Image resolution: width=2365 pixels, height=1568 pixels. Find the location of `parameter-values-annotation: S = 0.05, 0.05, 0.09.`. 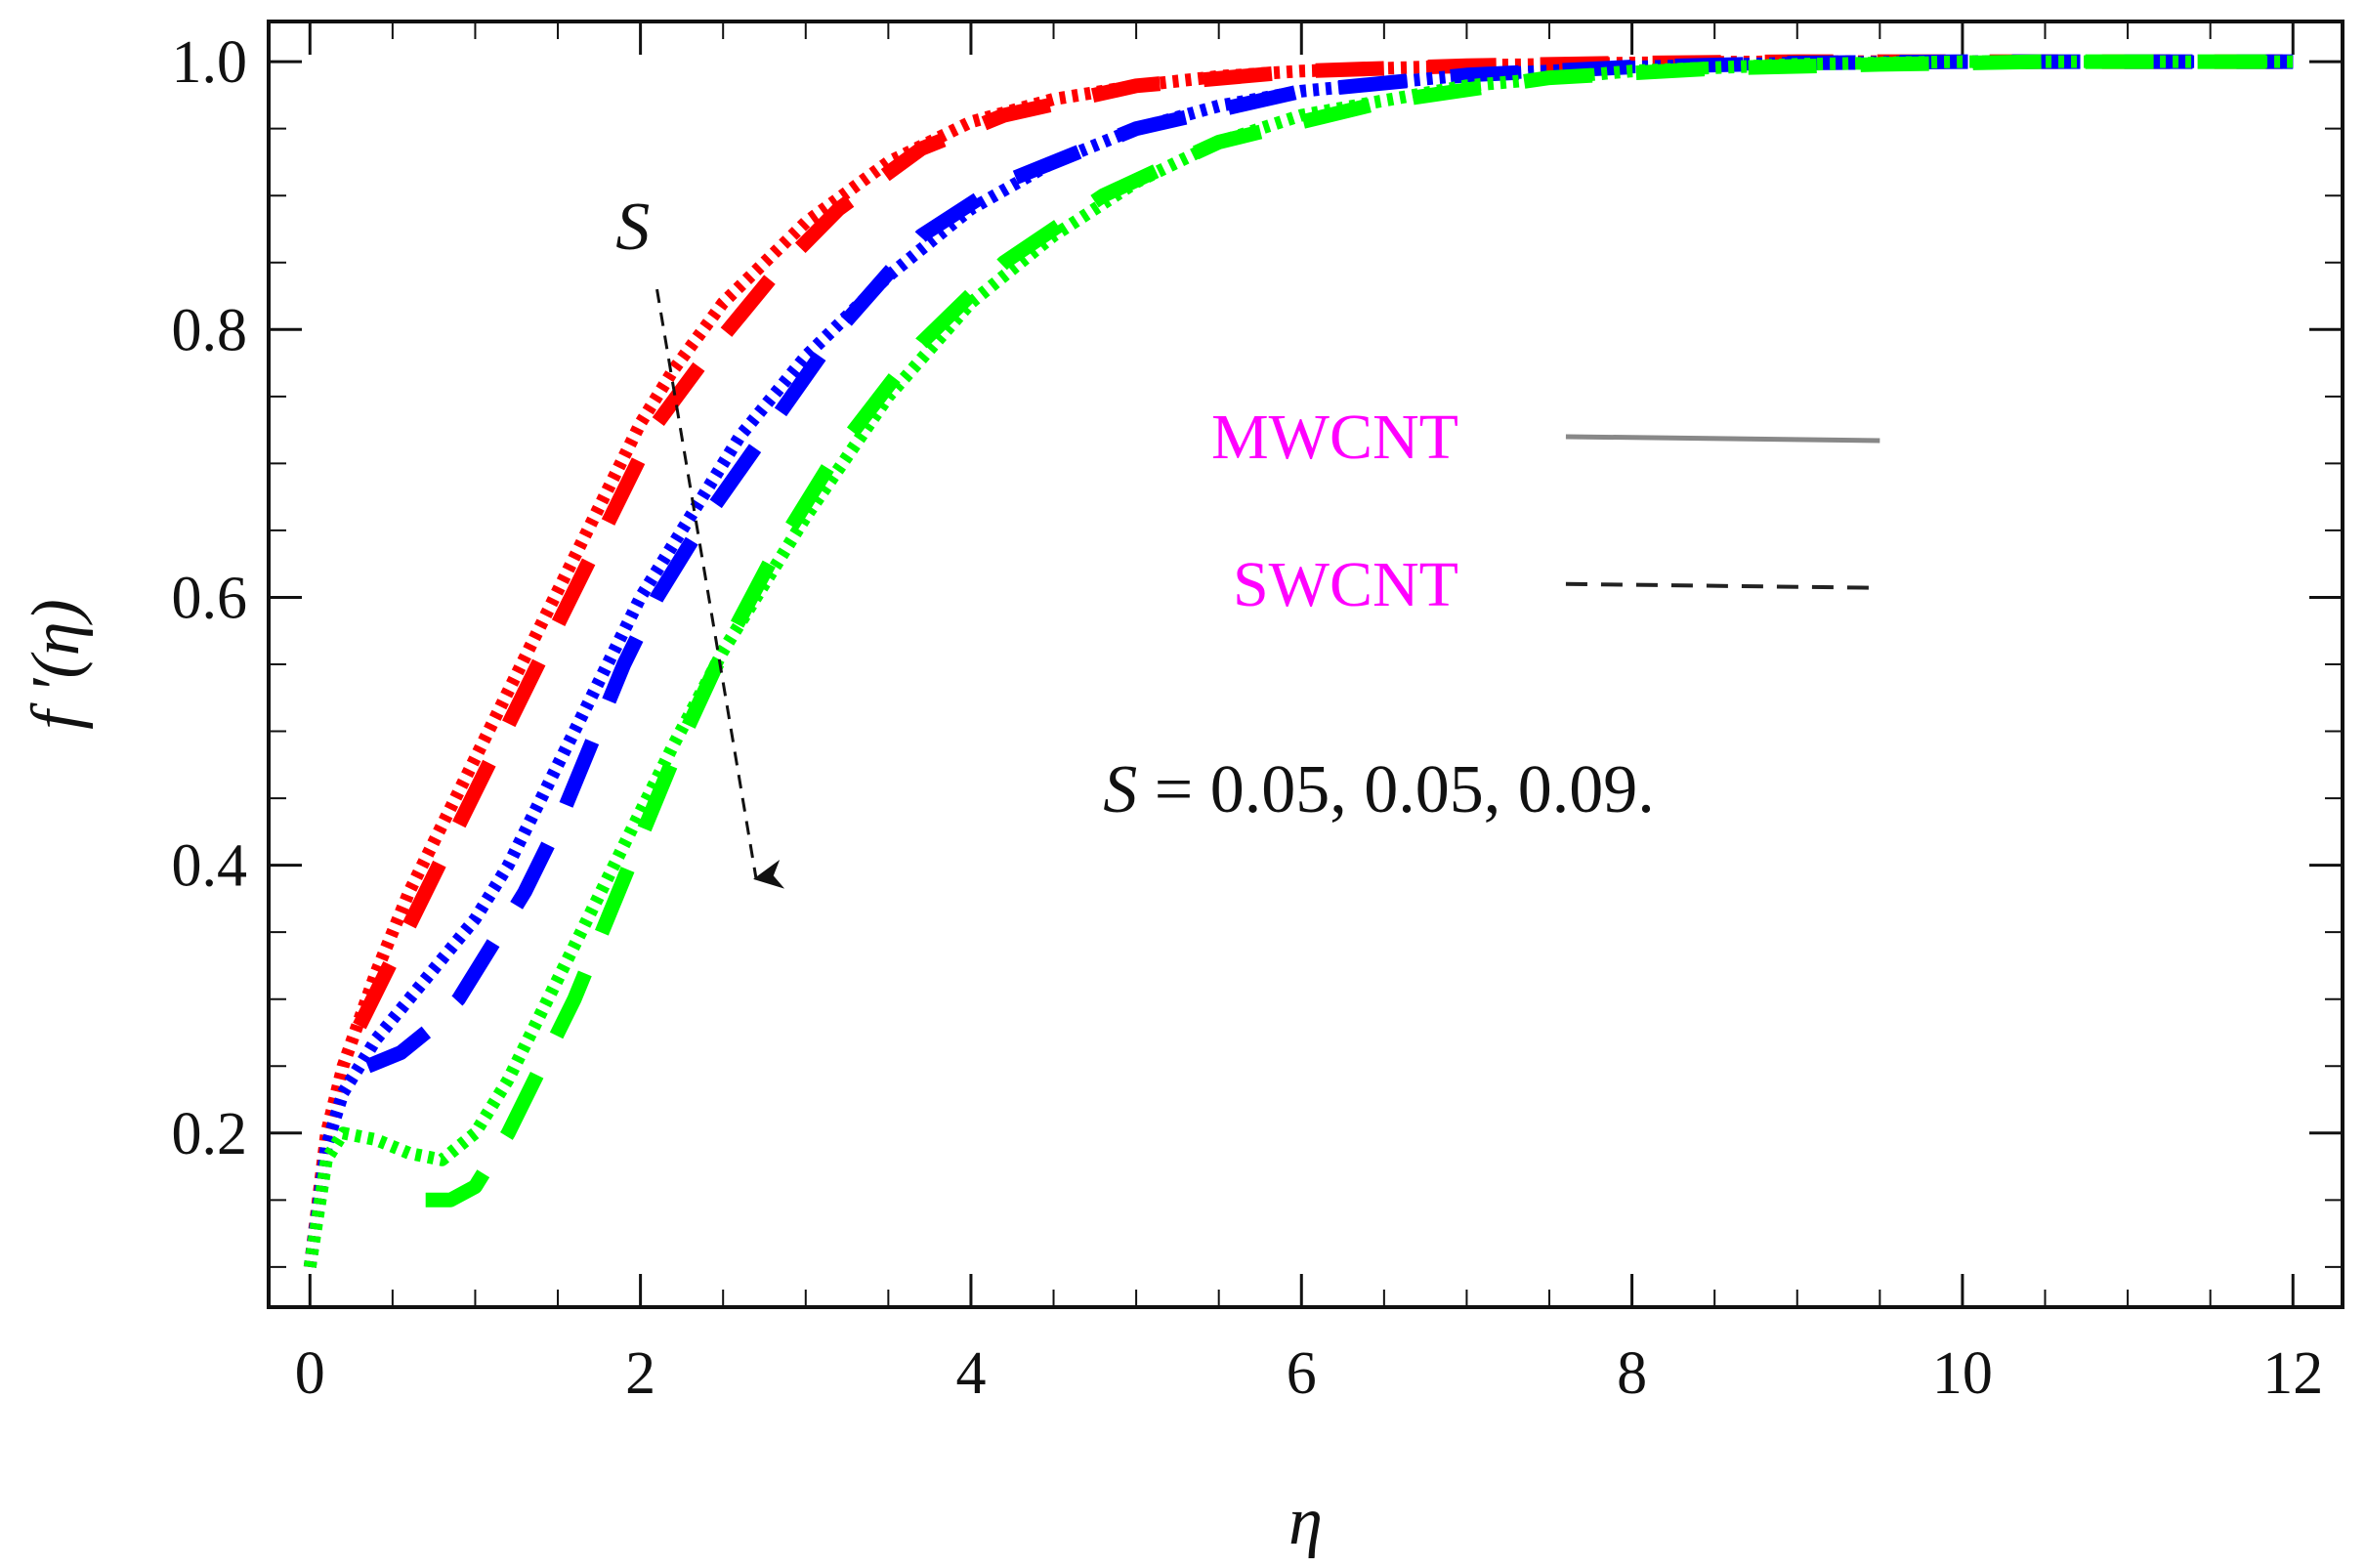

parameter-values-annotation: S = 0.05, 0.05, 0.09. is located at coordinates (1378, 789).